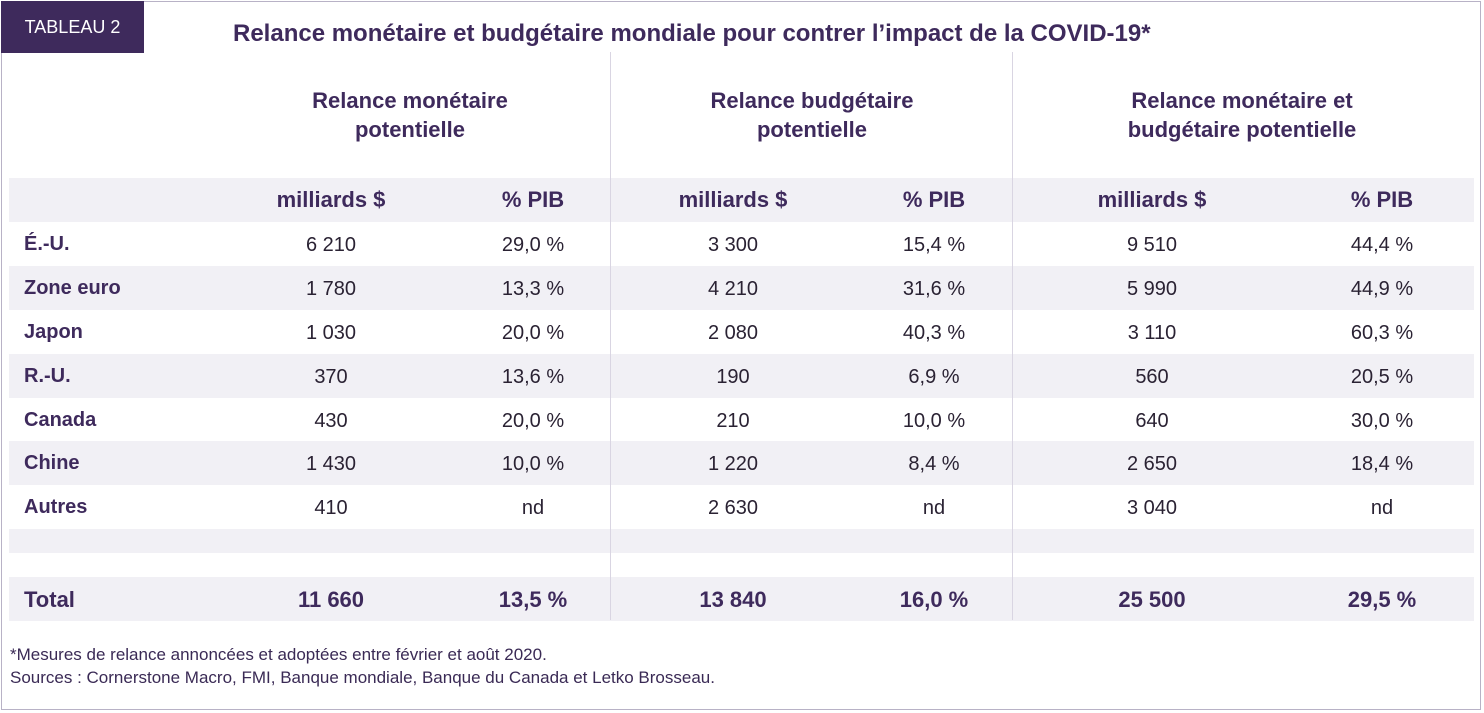  Describe the element at coordinates (331, 508) in the screenshot. I see `table-cell: 410` at that location.